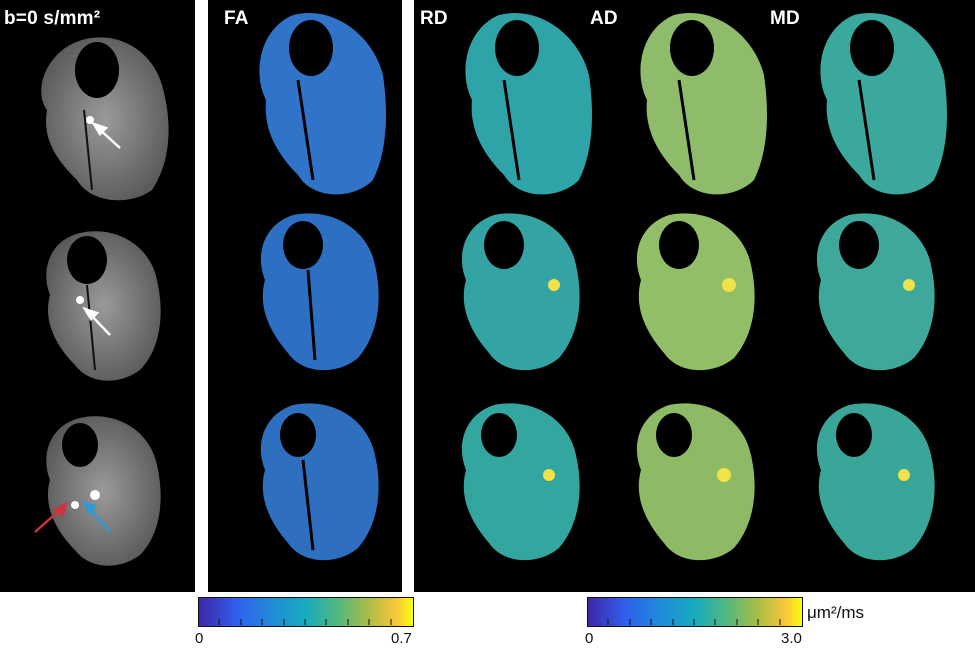  Describe the element at coordinates (434, 18) in the screenshot. I see `rd-label: RD` at that location.